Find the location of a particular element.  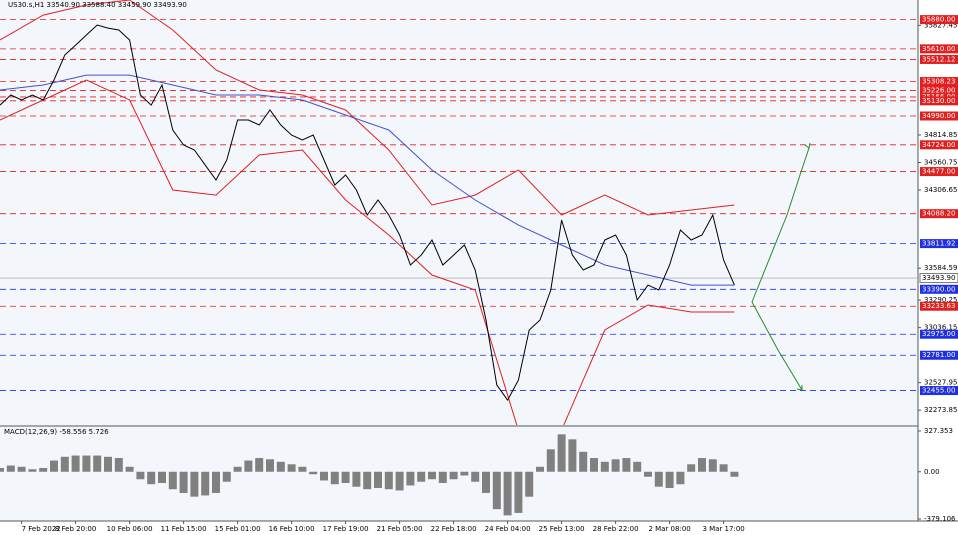

level-label: 34990.00 is located at coordinates (938, 116).